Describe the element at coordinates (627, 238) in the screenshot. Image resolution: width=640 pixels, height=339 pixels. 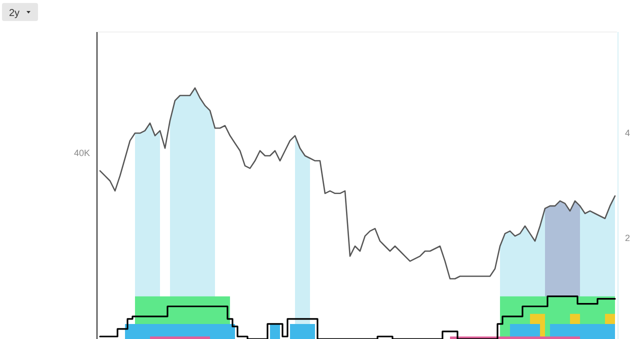
I see `text: 2` at that location.